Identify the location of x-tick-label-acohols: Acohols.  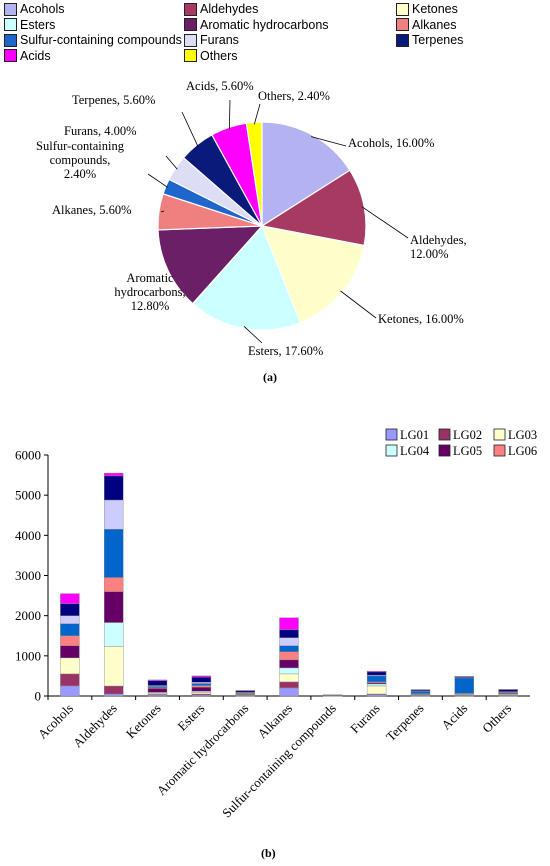
(55, 721).